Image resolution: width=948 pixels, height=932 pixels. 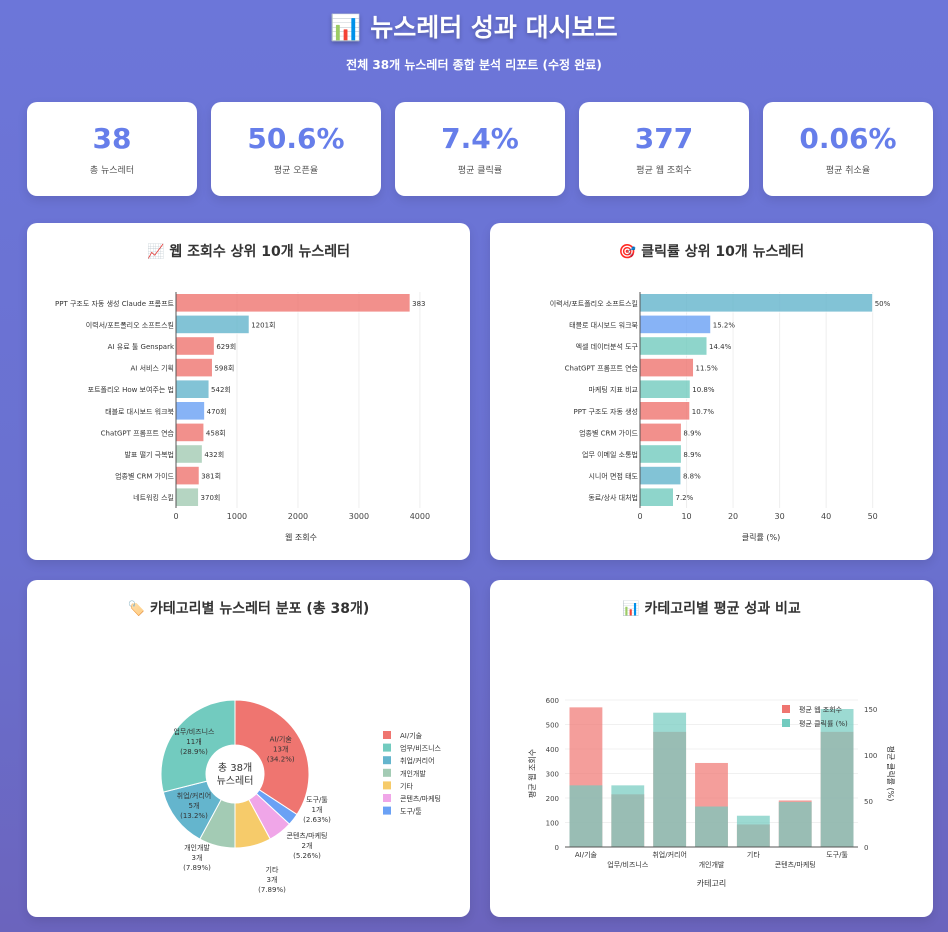 What do you see at coordinates (216, 433) in the screenshot?
I see `bar-value-label: 458회` at bounding box center [216, 433].